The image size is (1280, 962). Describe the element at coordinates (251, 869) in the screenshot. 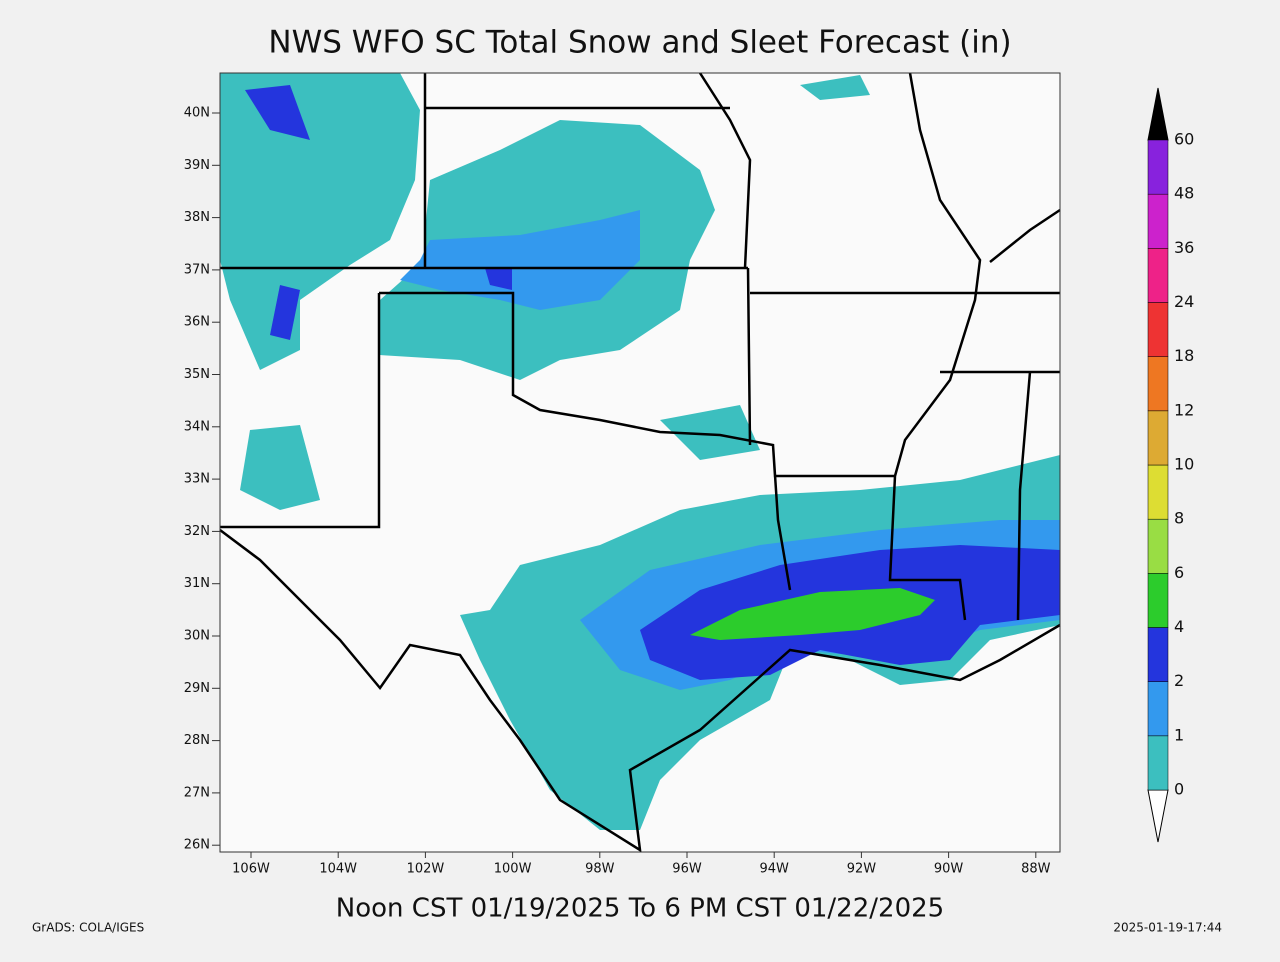

I see `lon-label: 106W` at that location.